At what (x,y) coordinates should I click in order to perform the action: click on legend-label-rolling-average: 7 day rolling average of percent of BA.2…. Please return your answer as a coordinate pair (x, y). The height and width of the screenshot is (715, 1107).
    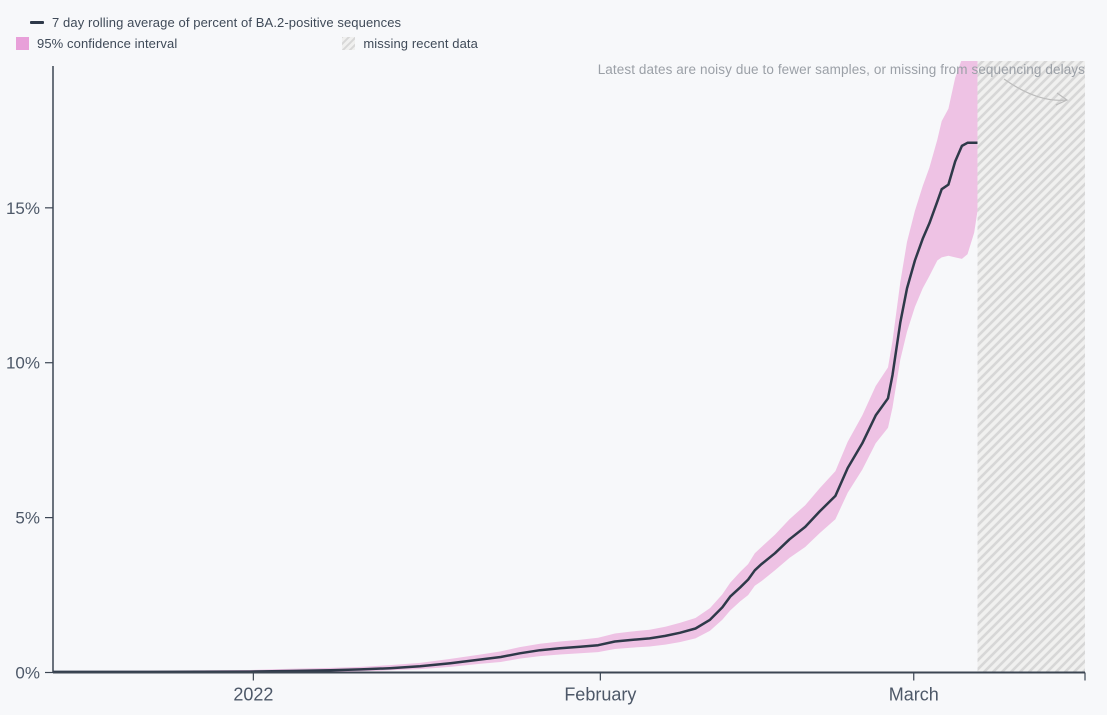
    Looking at the image, I should click on (227, 22).